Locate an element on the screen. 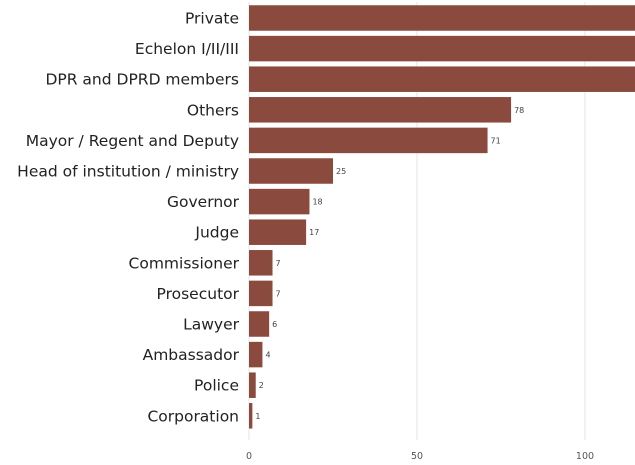 The image size is (635, 465). data-label: 1 is located at coordinates (257, 416).